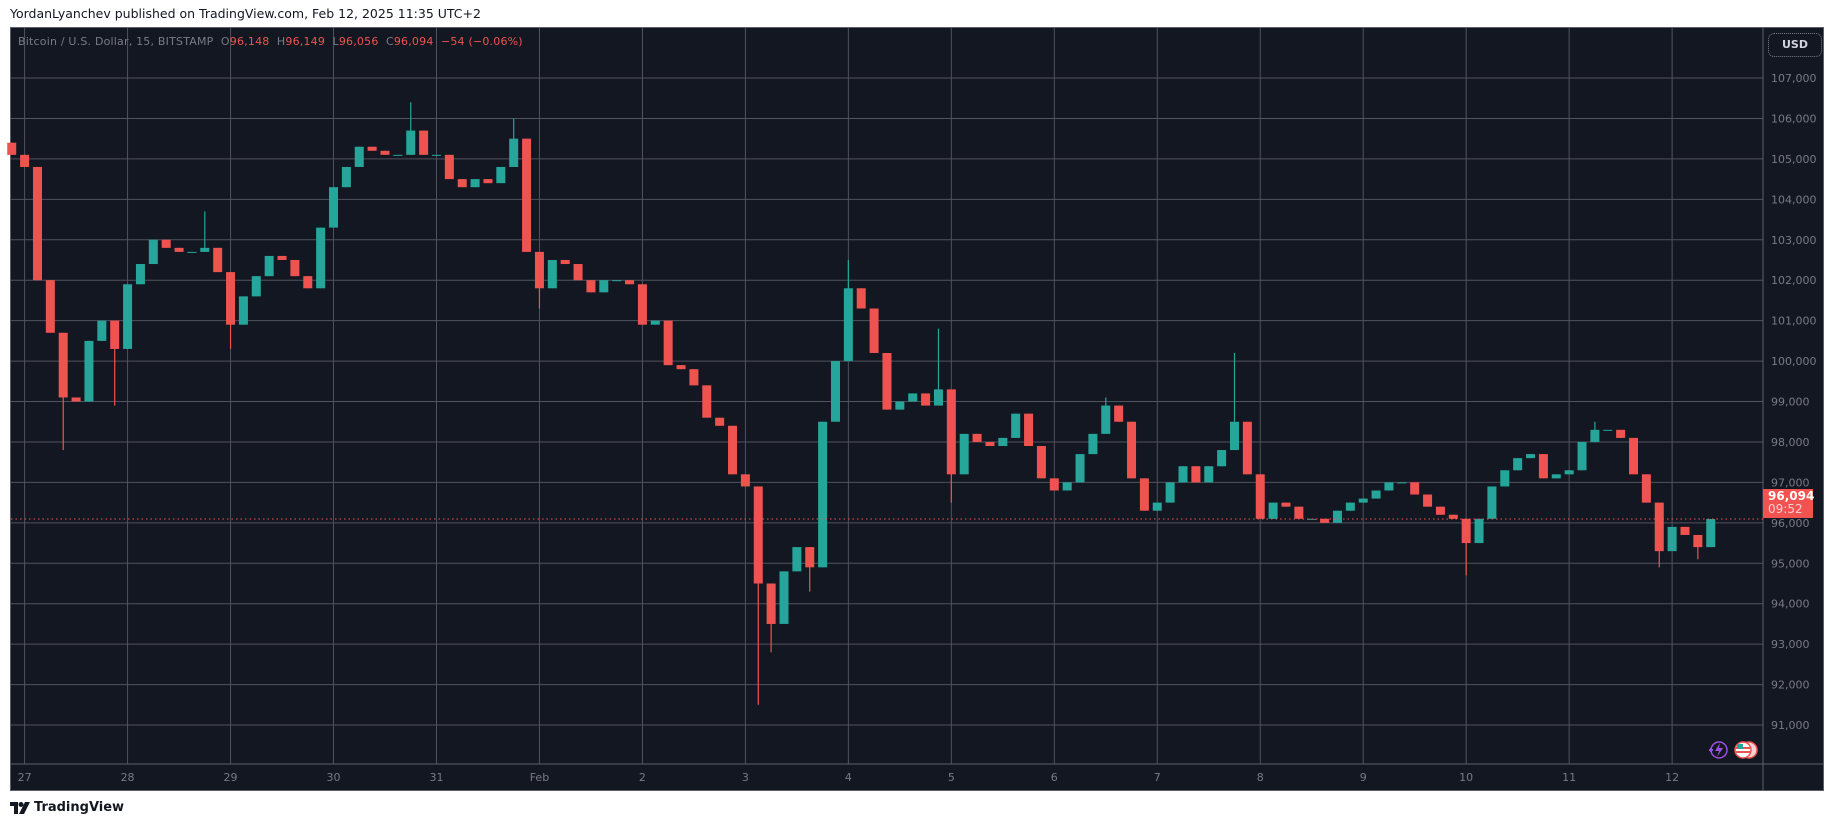 Image resolution: width=1835 pixels, height=827 pixels. What do you see at coordinates (1466, 777) in the screenshot?
I see `x-tick-label: 10` at bounding box center [1466, 777].